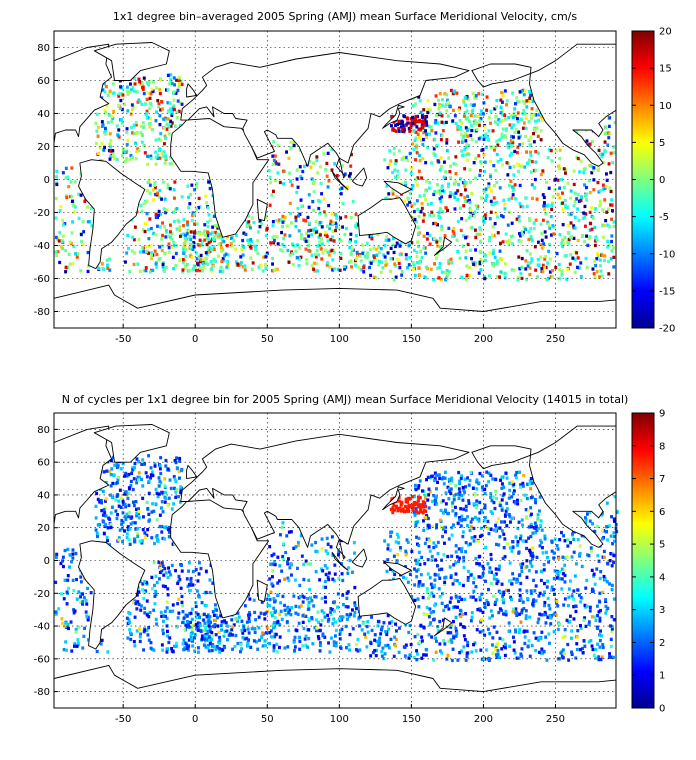 The width and height of the screenshot is (696, 760). What do you see at coordinates (131, 61) in the screenshot?
I see `landmass` at bounding box center [131, 61].